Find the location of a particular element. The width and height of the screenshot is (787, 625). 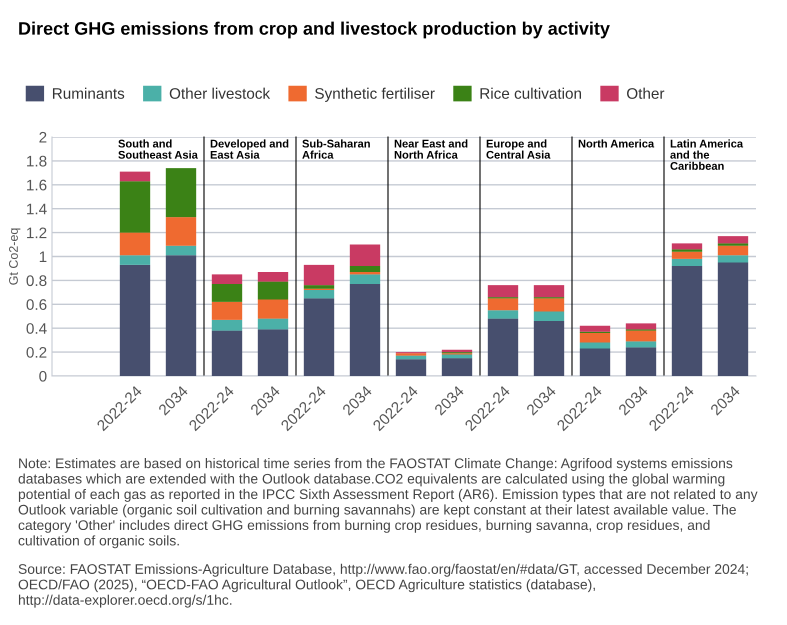

y-tick-label: 1 is located at coordinates (43, 257).